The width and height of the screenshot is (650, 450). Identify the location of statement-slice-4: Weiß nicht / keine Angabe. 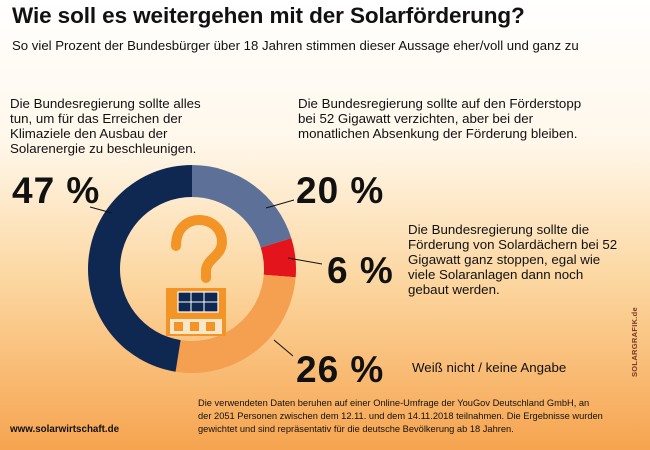
(489, 367).